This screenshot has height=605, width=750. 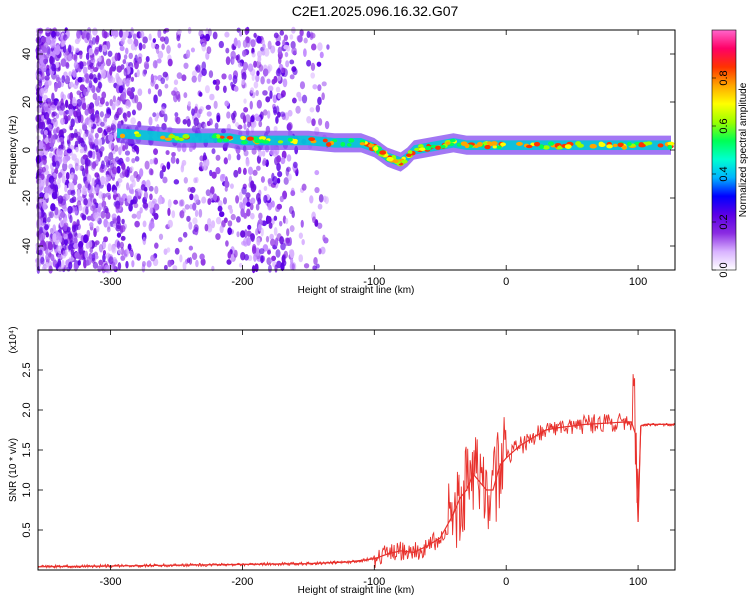 What do you see at coordinates (356, 290) in the screenshot?
I see `spectrogram-x-axis-label: Height of straight line (km)` at bounding box center [356, 290].